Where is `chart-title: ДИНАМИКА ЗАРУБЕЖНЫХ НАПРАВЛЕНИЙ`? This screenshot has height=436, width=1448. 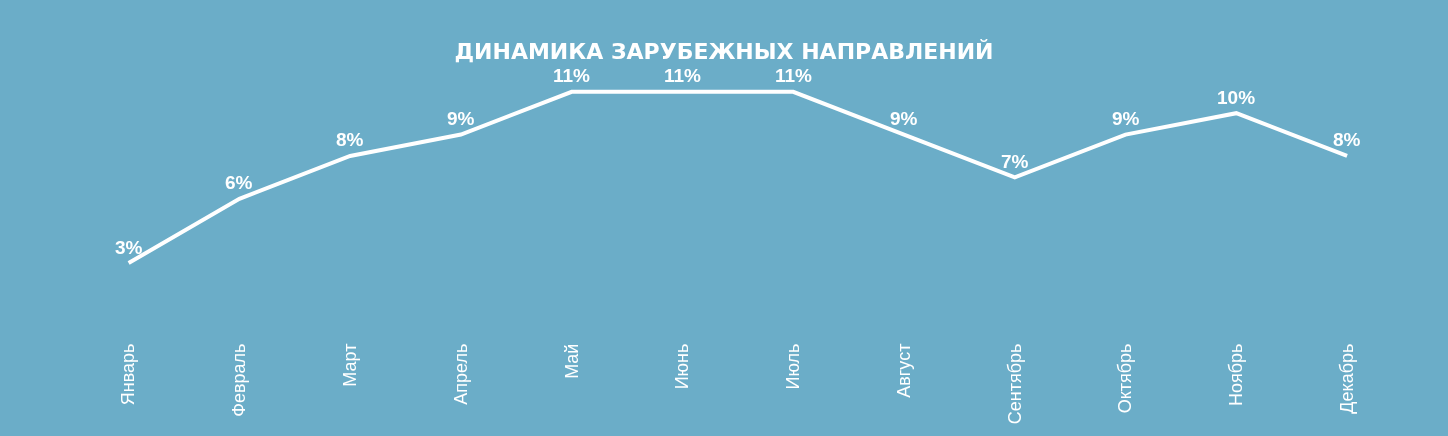
chart-title: ДИНАМИКА ЗАРУБЕЖНЫХ НАПРАВЛЕНИЙ is located at coordinates (724, 51).